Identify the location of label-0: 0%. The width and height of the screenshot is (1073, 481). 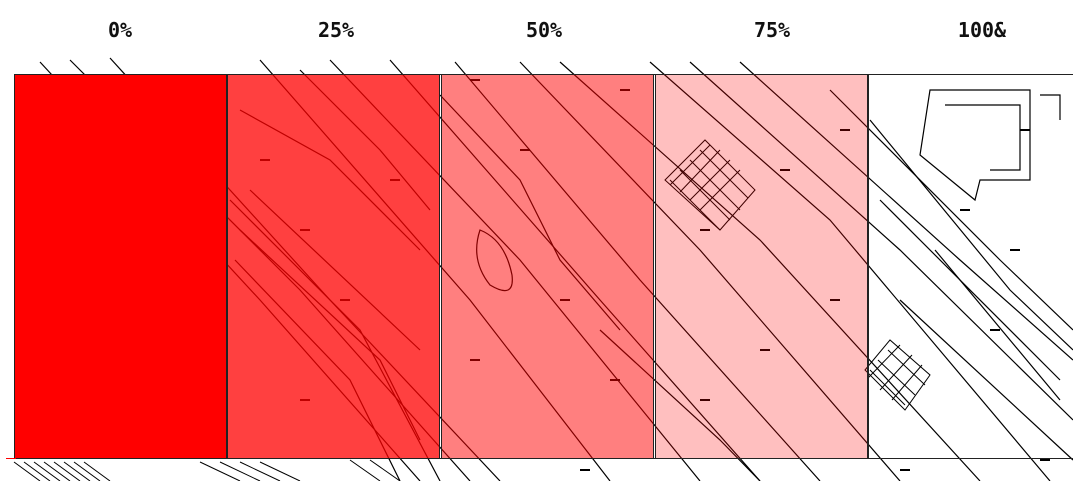
(120, 30).